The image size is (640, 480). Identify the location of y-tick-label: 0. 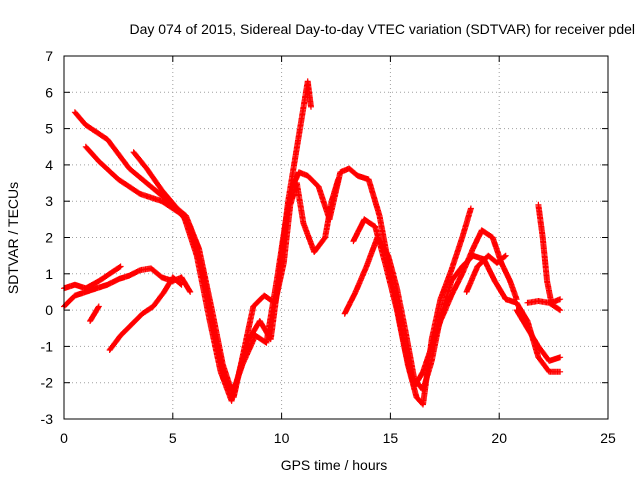
(49, 310).